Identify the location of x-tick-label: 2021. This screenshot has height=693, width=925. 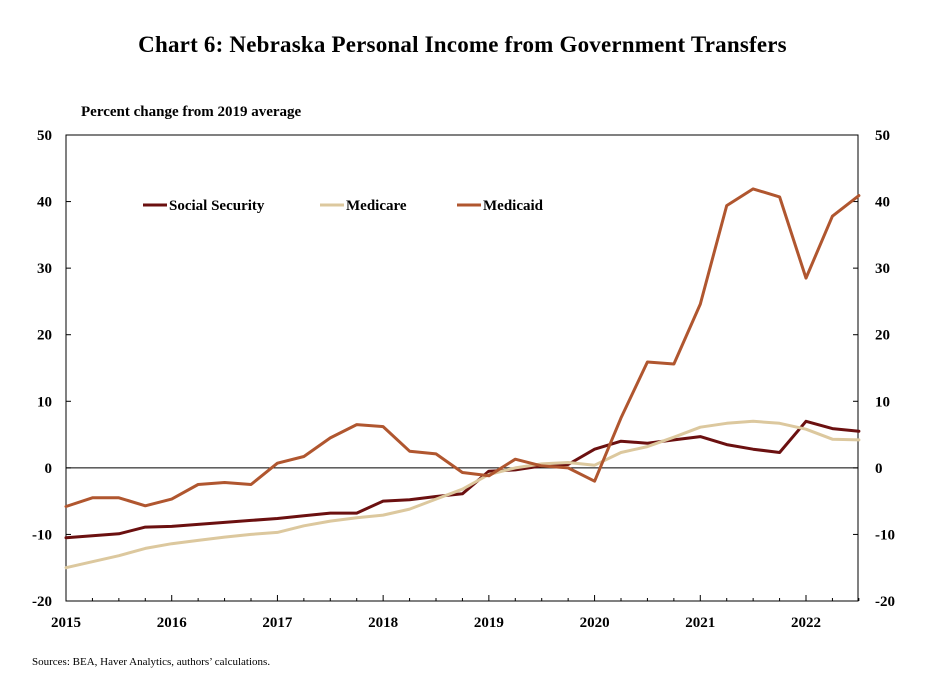
(700, 623).